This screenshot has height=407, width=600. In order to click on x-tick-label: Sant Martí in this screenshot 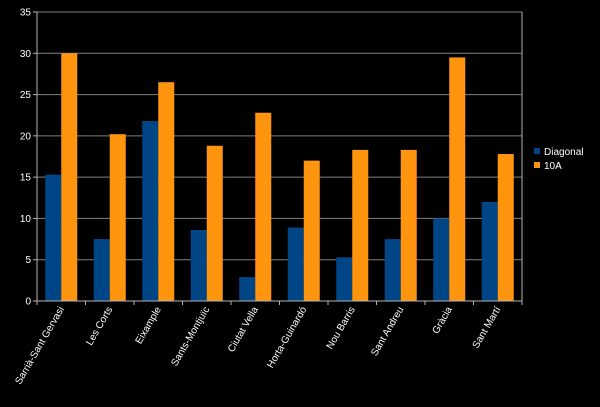, I will do `click(487, 328)`.